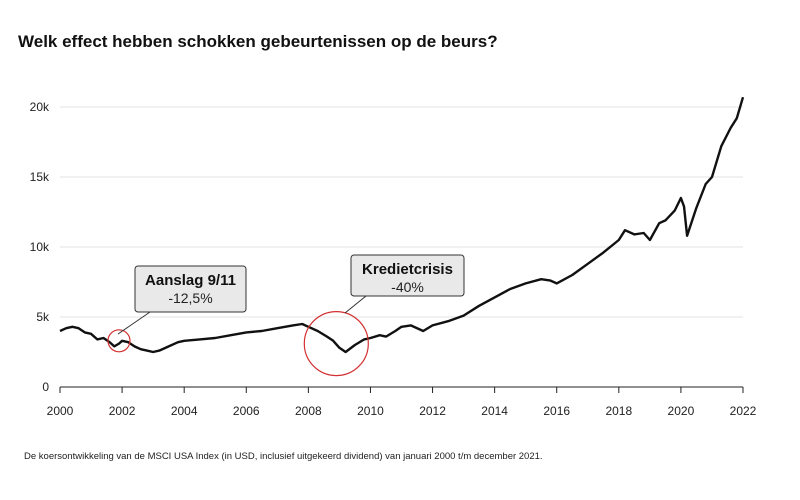 The width and height of the screenshot is (800, 500). I want to click on x-tick-label: 2014, so click(494, 411).